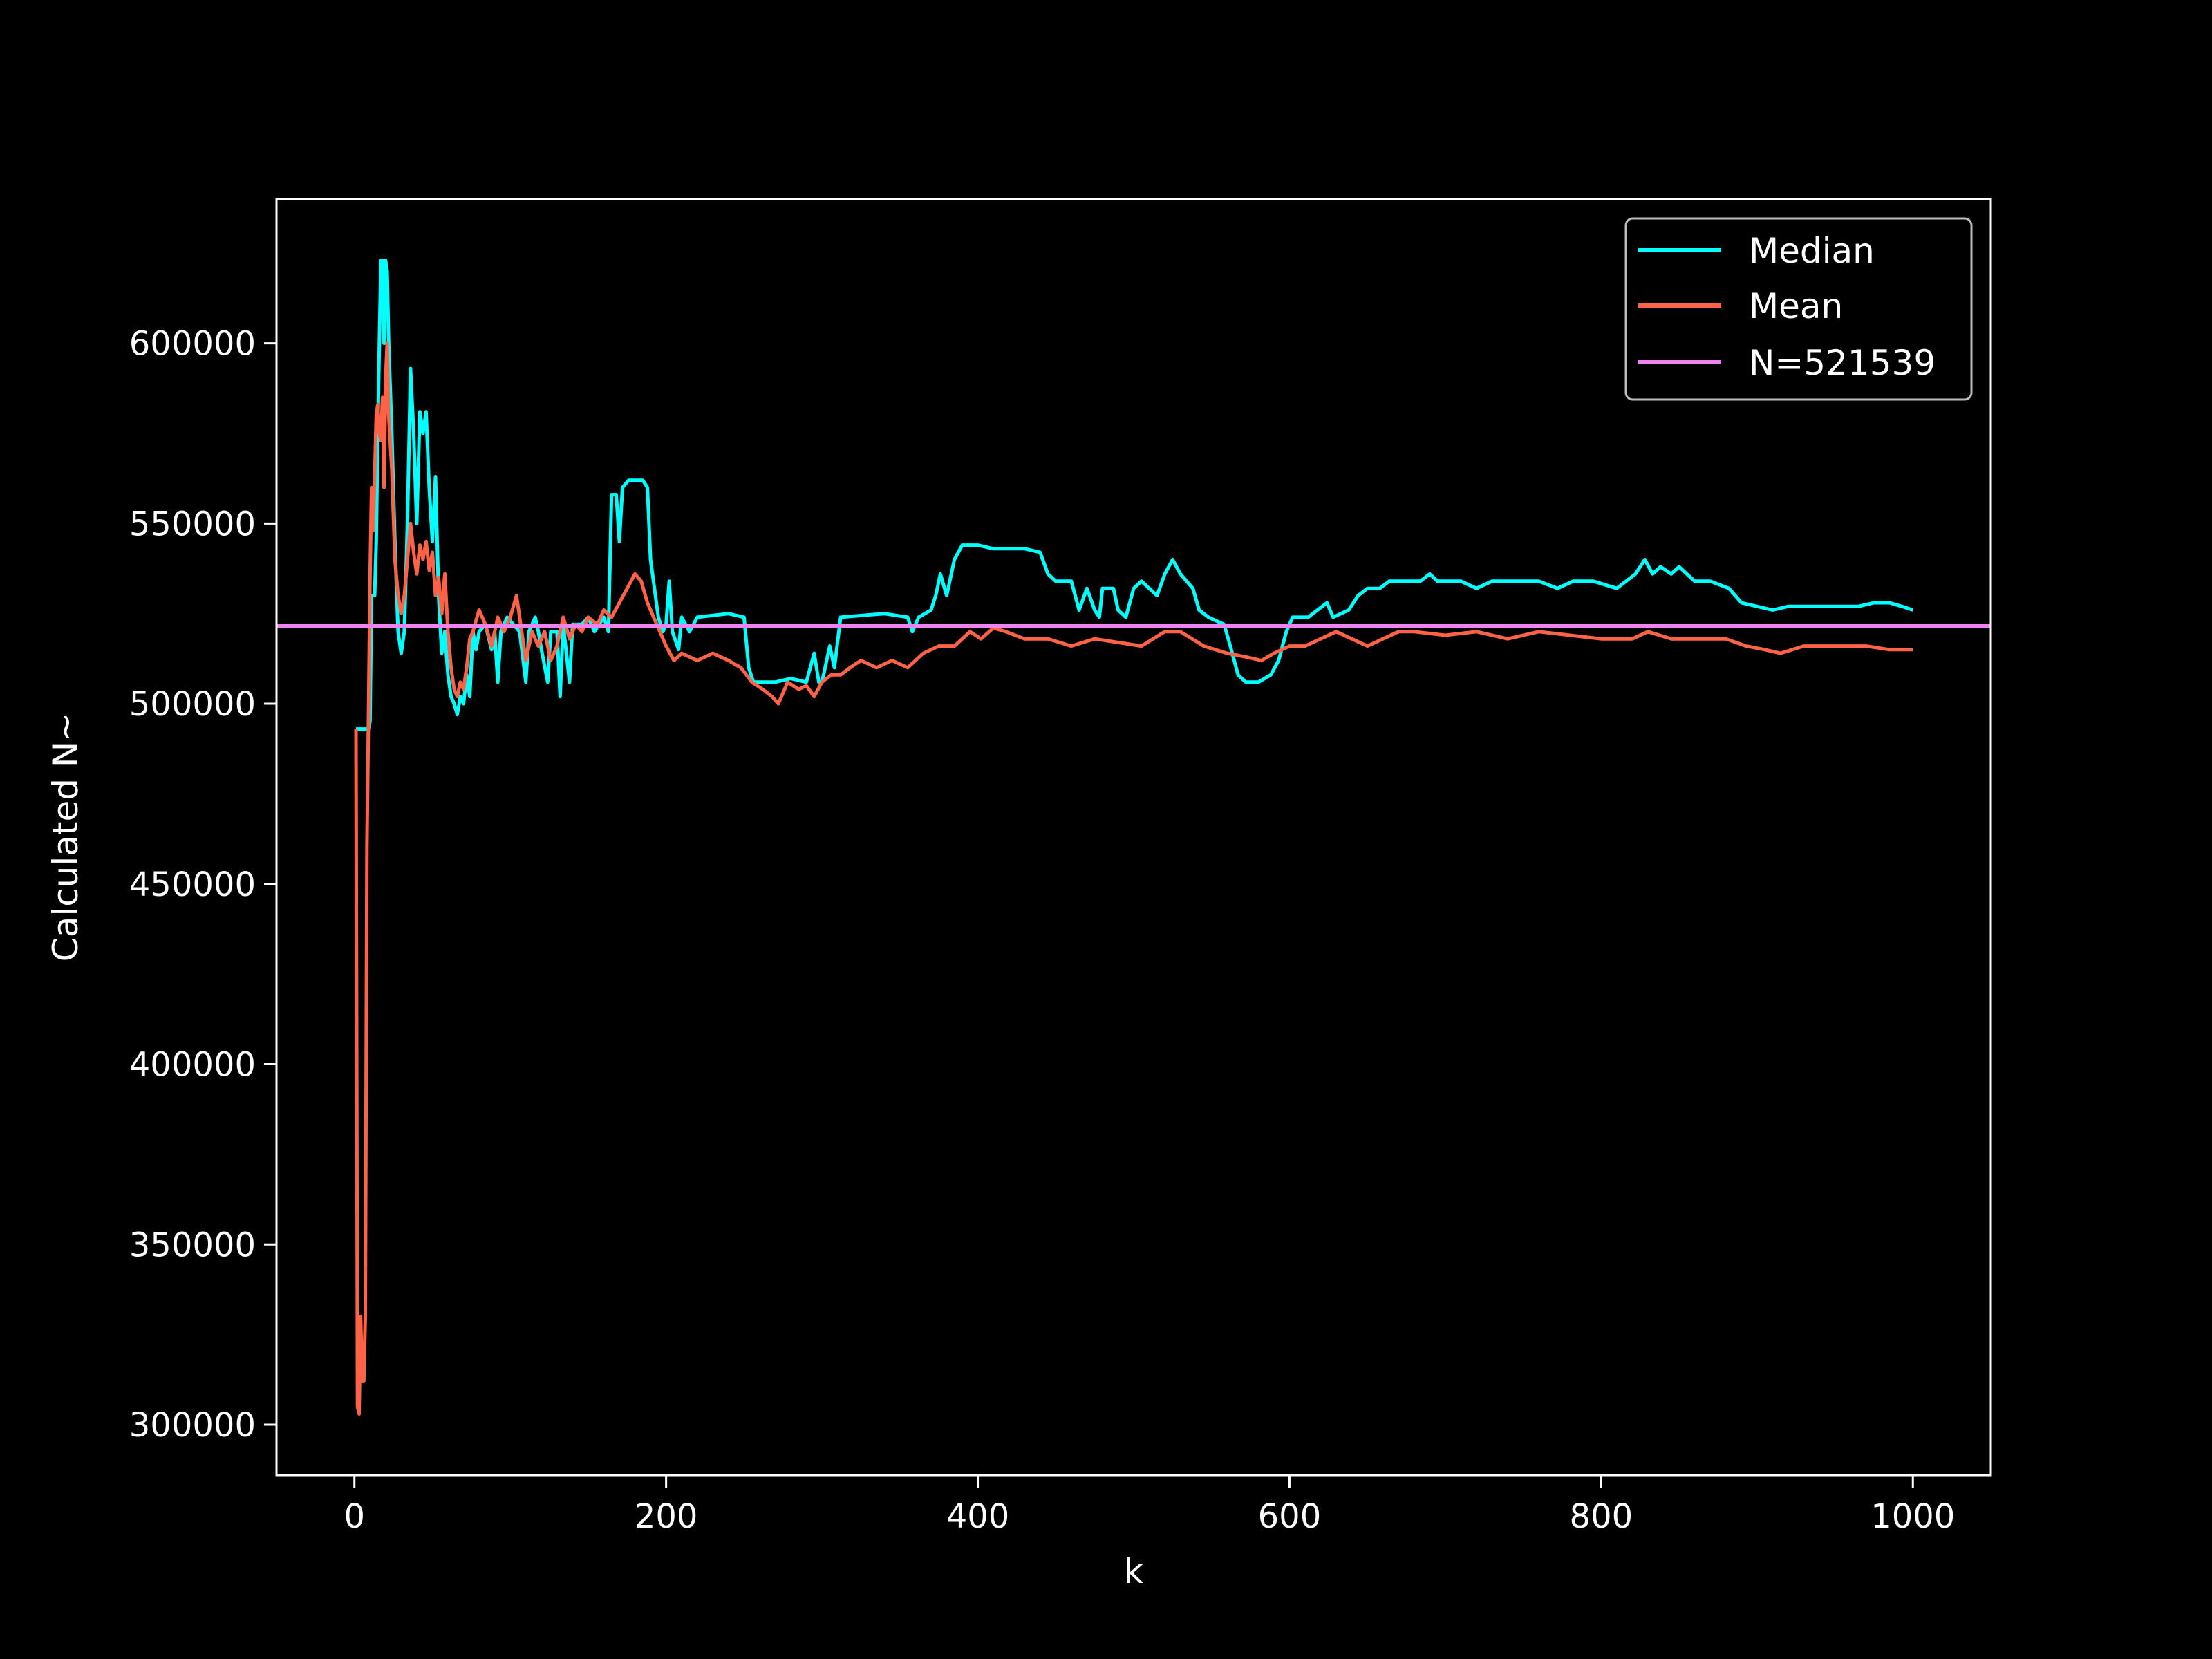 This screenshot has height=1659, width=2212. I want to click on legend: Median Mean N=521539, so click(1798, 309).